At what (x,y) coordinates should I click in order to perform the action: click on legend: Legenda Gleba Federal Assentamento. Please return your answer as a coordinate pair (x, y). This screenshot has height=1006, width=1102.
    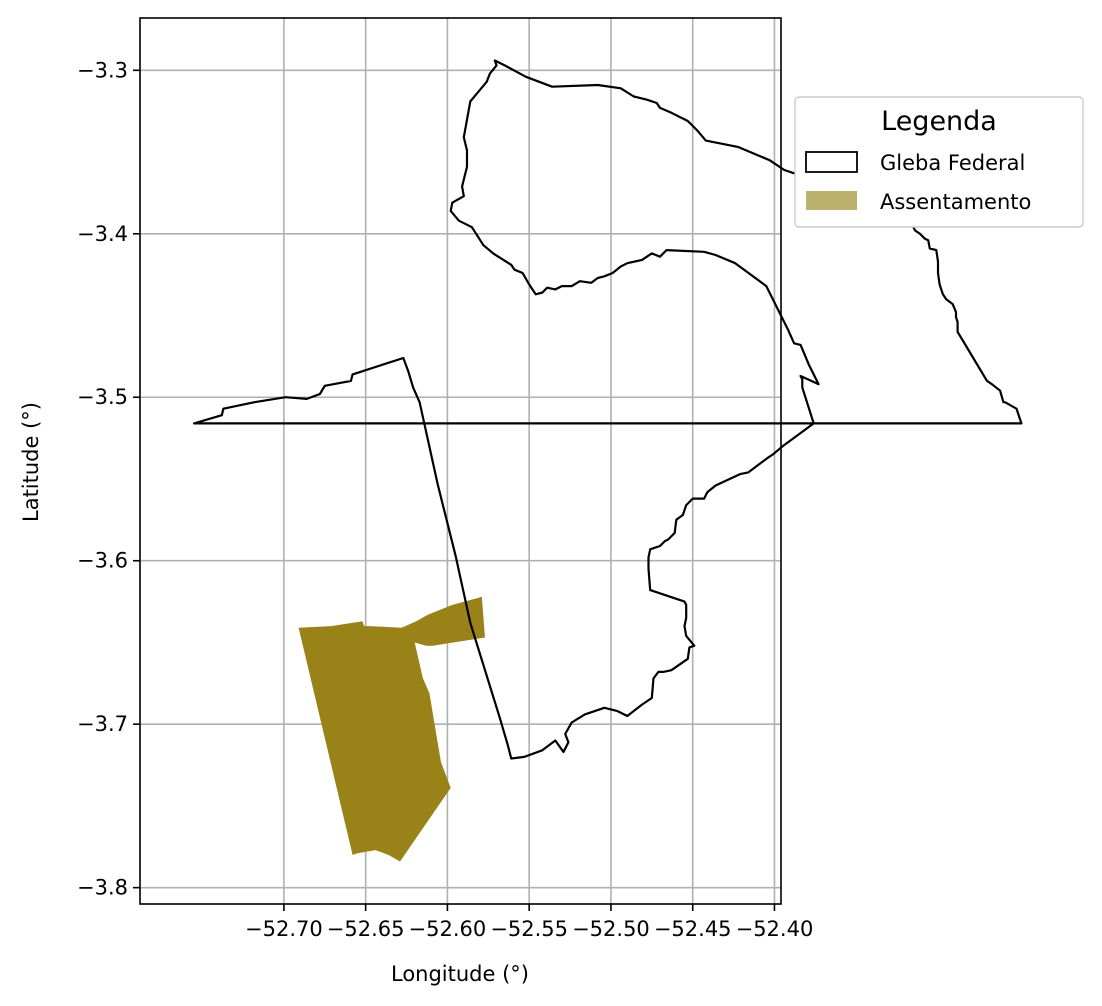
    Looking at the image, I should click on (939, 162).